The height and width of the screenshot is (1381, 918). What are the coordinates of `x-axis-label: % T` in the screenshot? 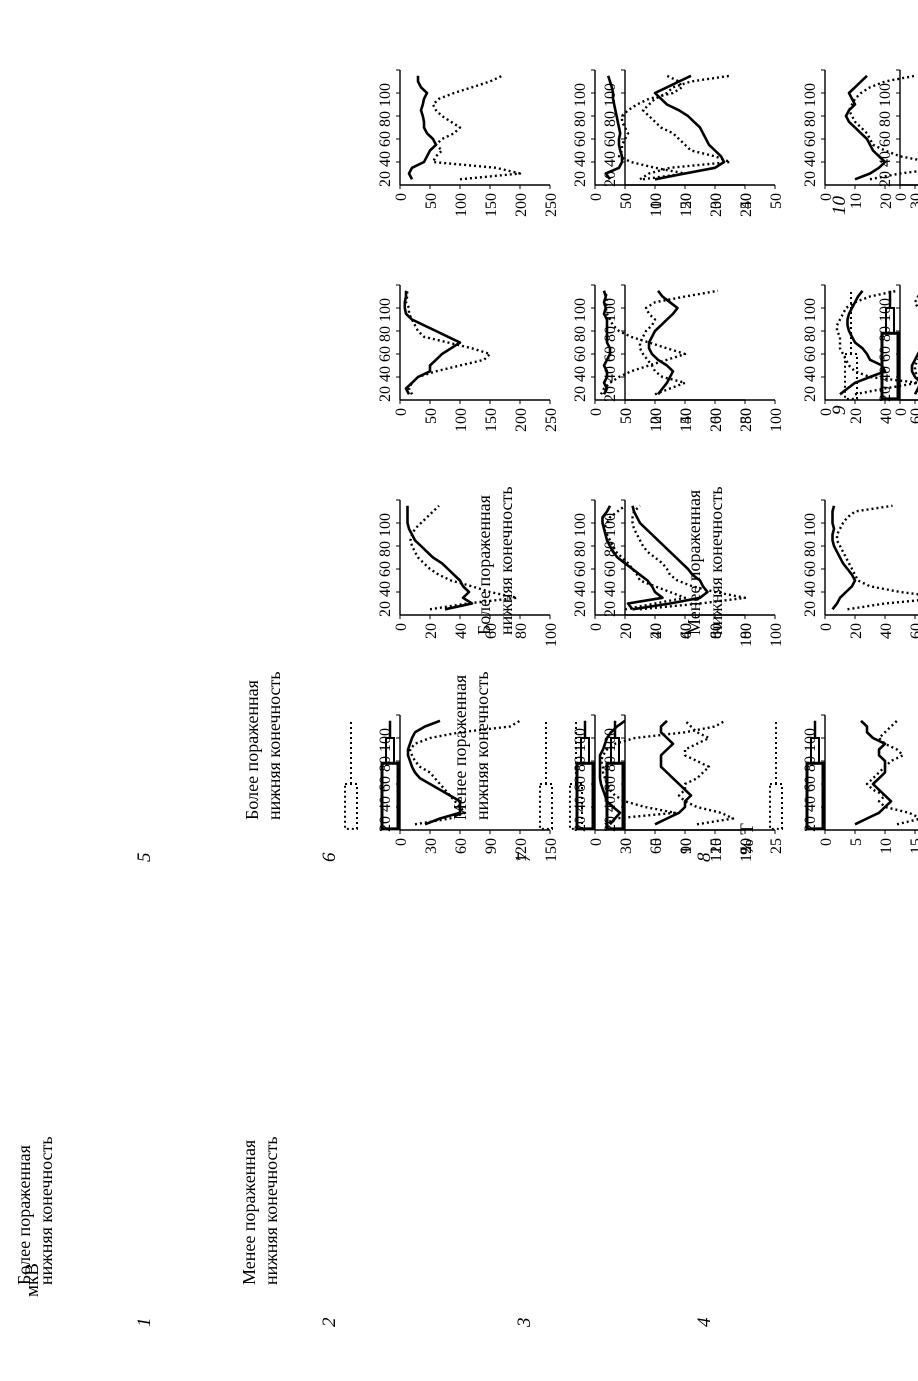 It's located at (747, 839).